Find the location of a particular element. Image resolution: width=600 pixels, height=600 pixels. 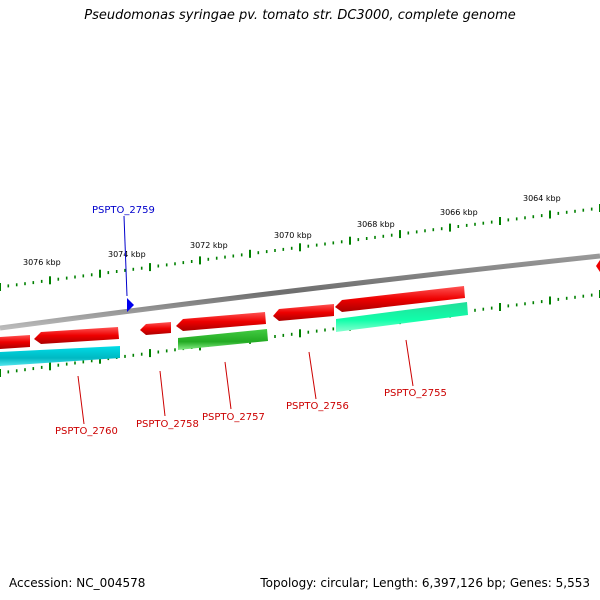

scale-label-3064: 3064 kbp is located at coordinates (542, 198).